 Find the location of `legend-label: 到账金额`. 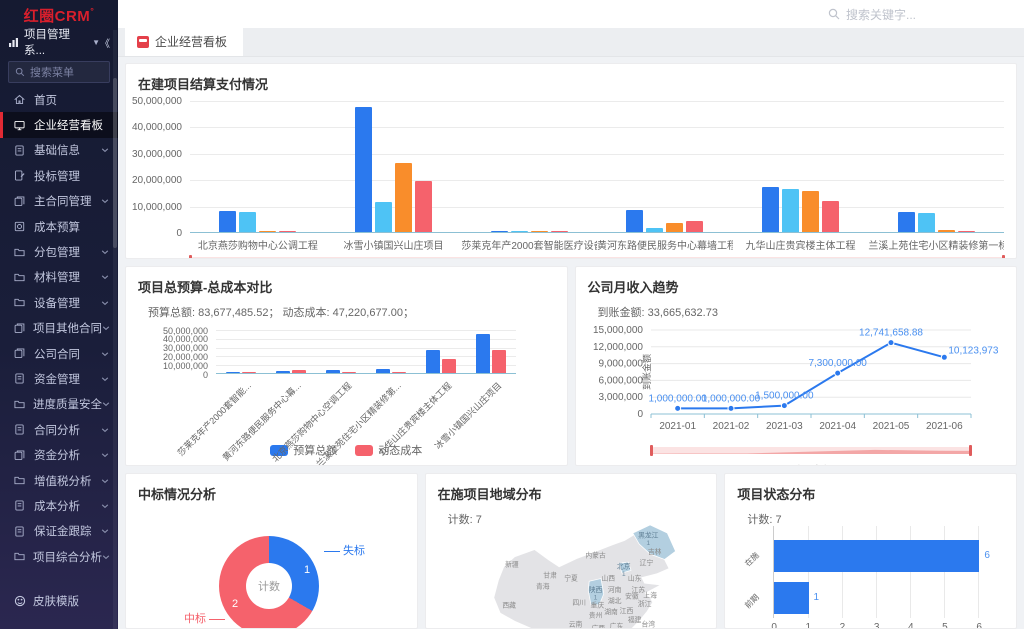

legend-label: 到账金额 is located at coordinates (811, 463).